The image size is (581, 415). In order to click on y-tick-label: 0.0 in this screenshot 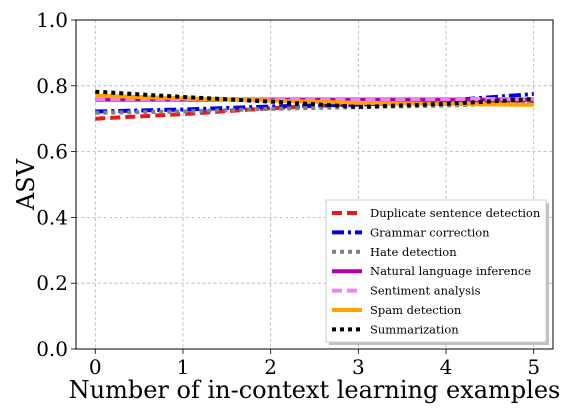, I will do `click(52, 349)`.